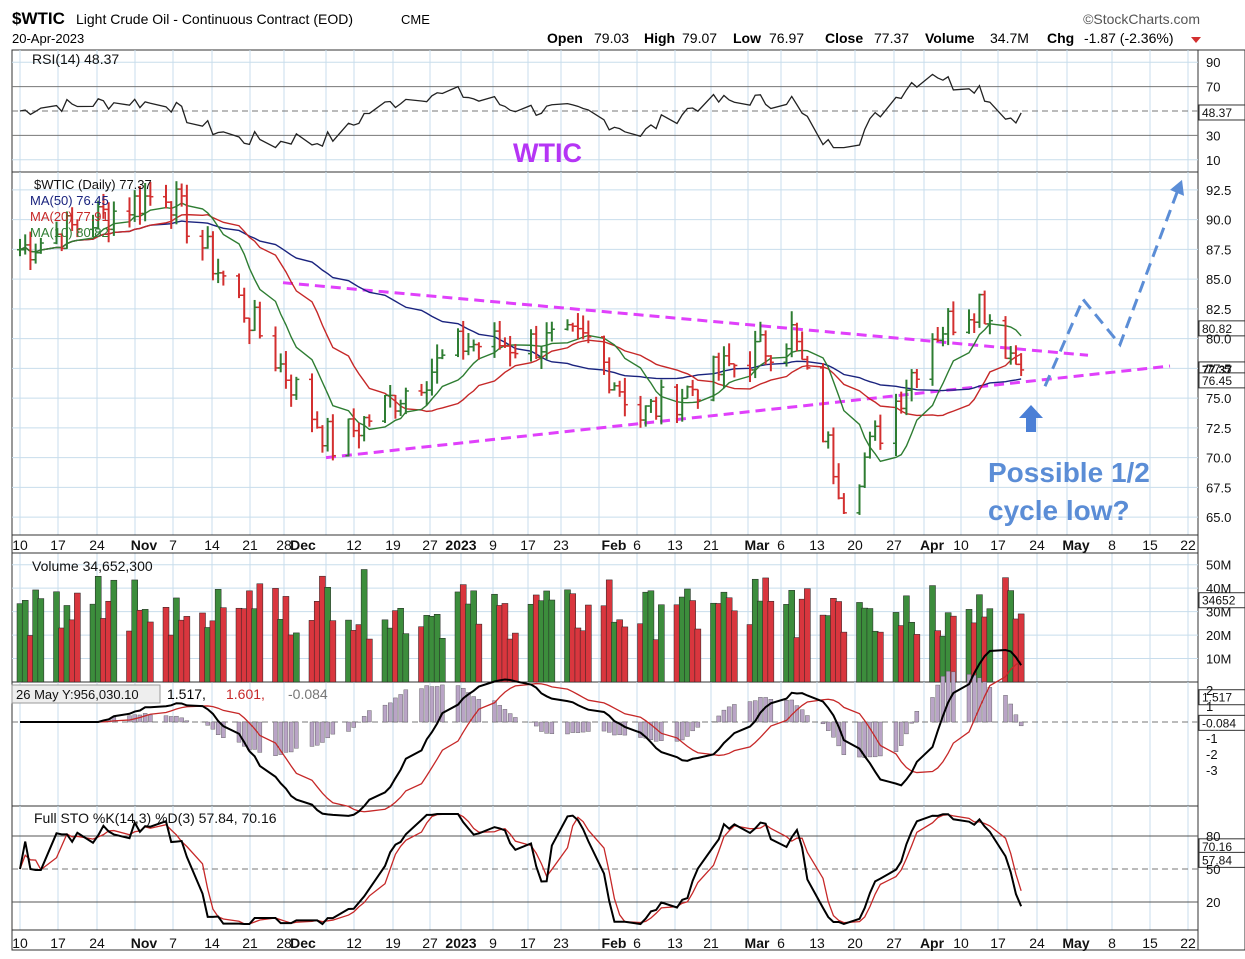 Image resolution: width=1245 pixels, height=959 pixels. I want to click on exchange: CME, so click(415, 19).